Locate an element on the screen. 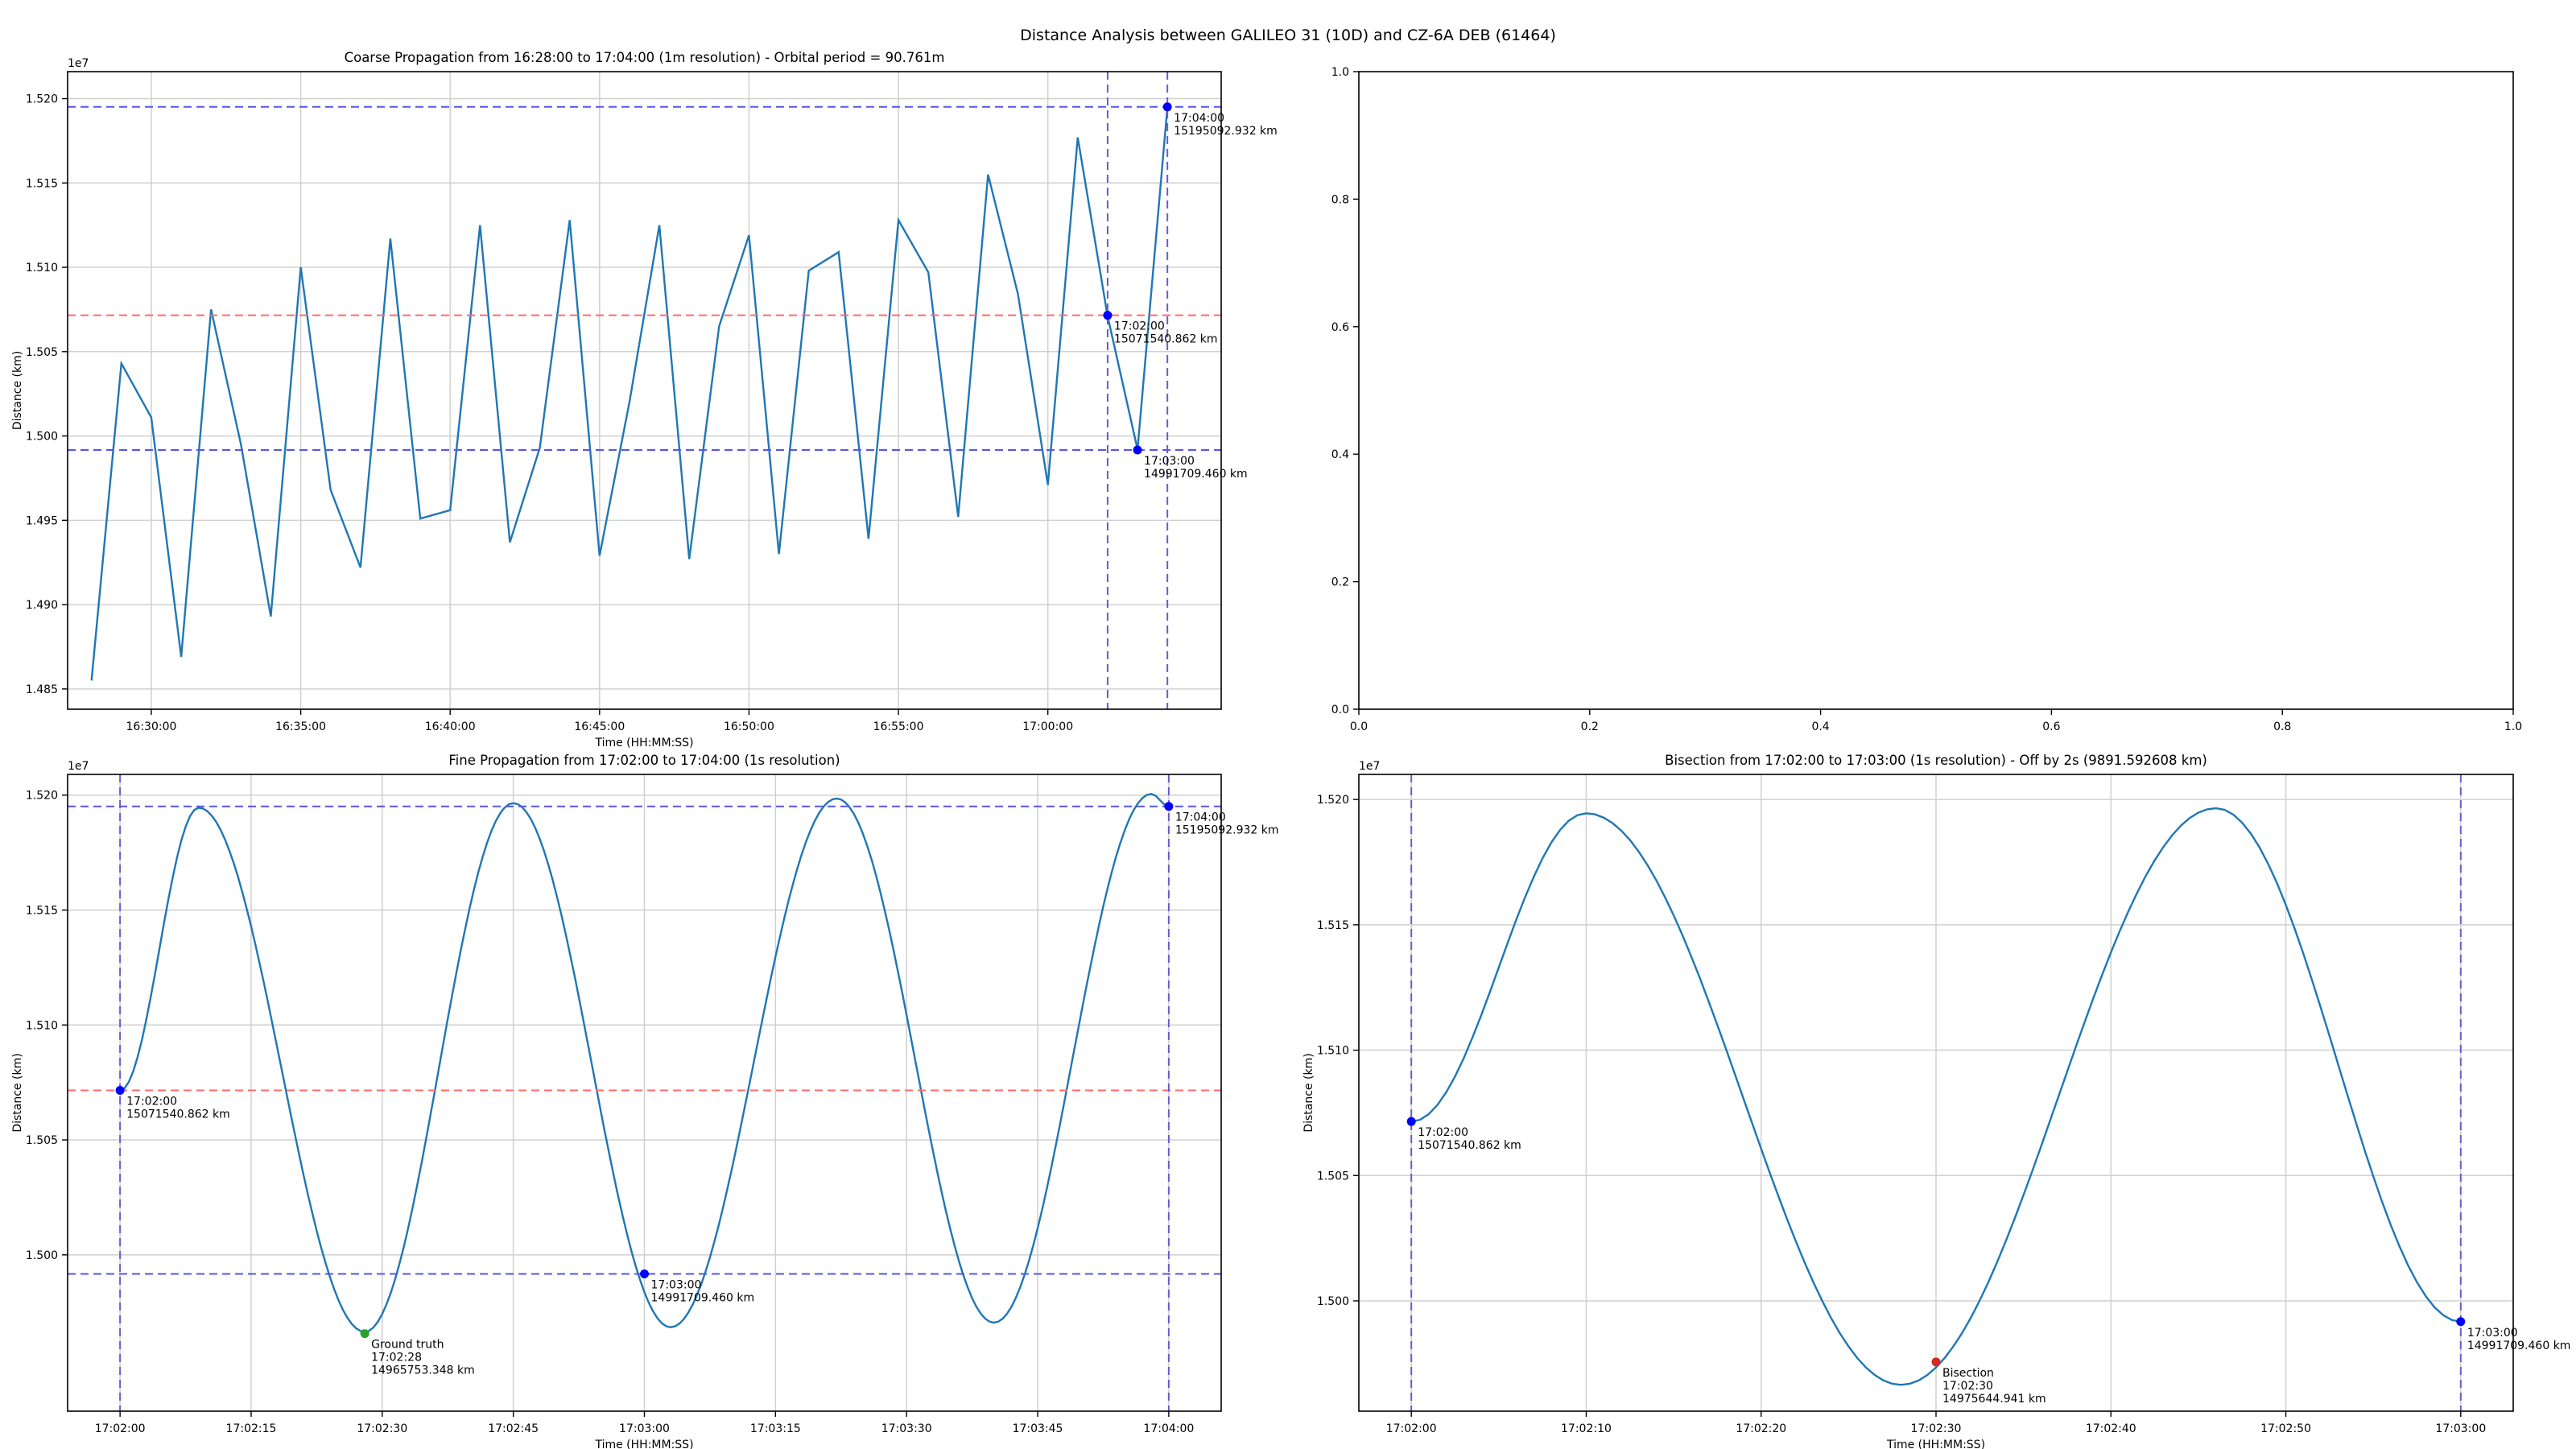  x-tick-label: 0.4 is located at coordinates (1820, 726).